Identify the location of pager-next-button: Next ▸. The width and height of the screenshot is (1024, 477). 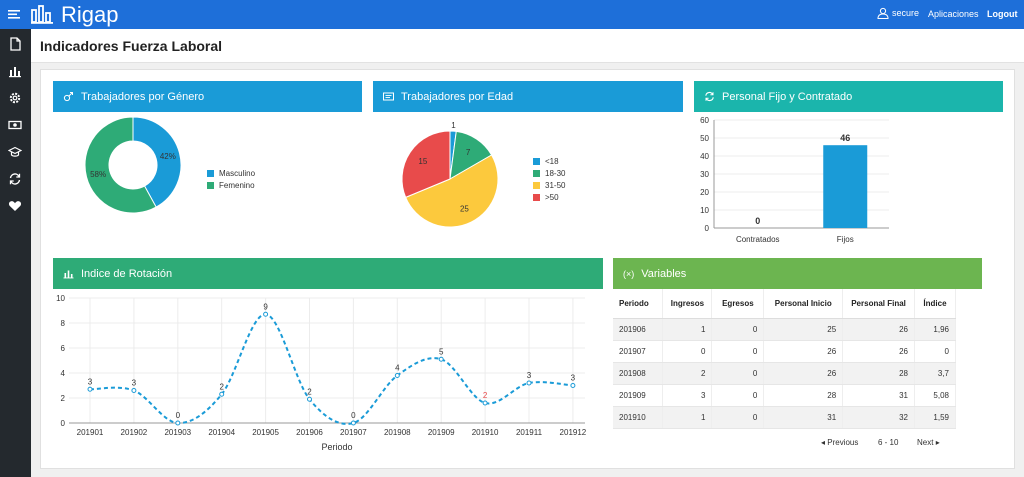
(928, 442).